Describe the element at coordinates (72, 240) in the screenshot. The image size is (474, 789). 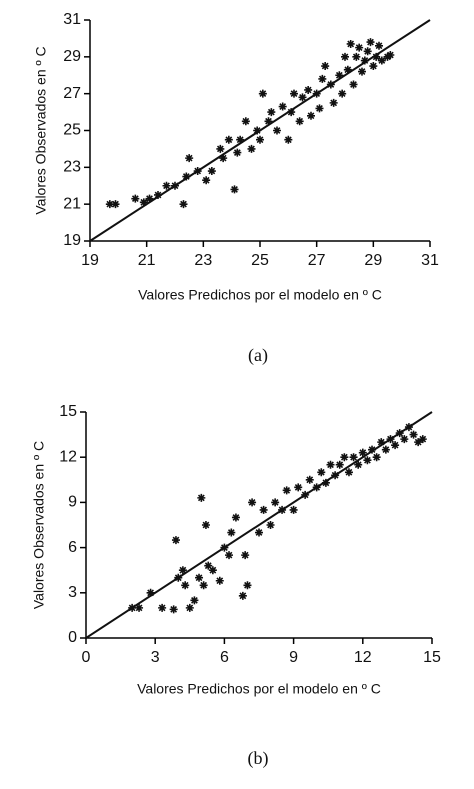
I see `y-tick-label: 19` at that location.